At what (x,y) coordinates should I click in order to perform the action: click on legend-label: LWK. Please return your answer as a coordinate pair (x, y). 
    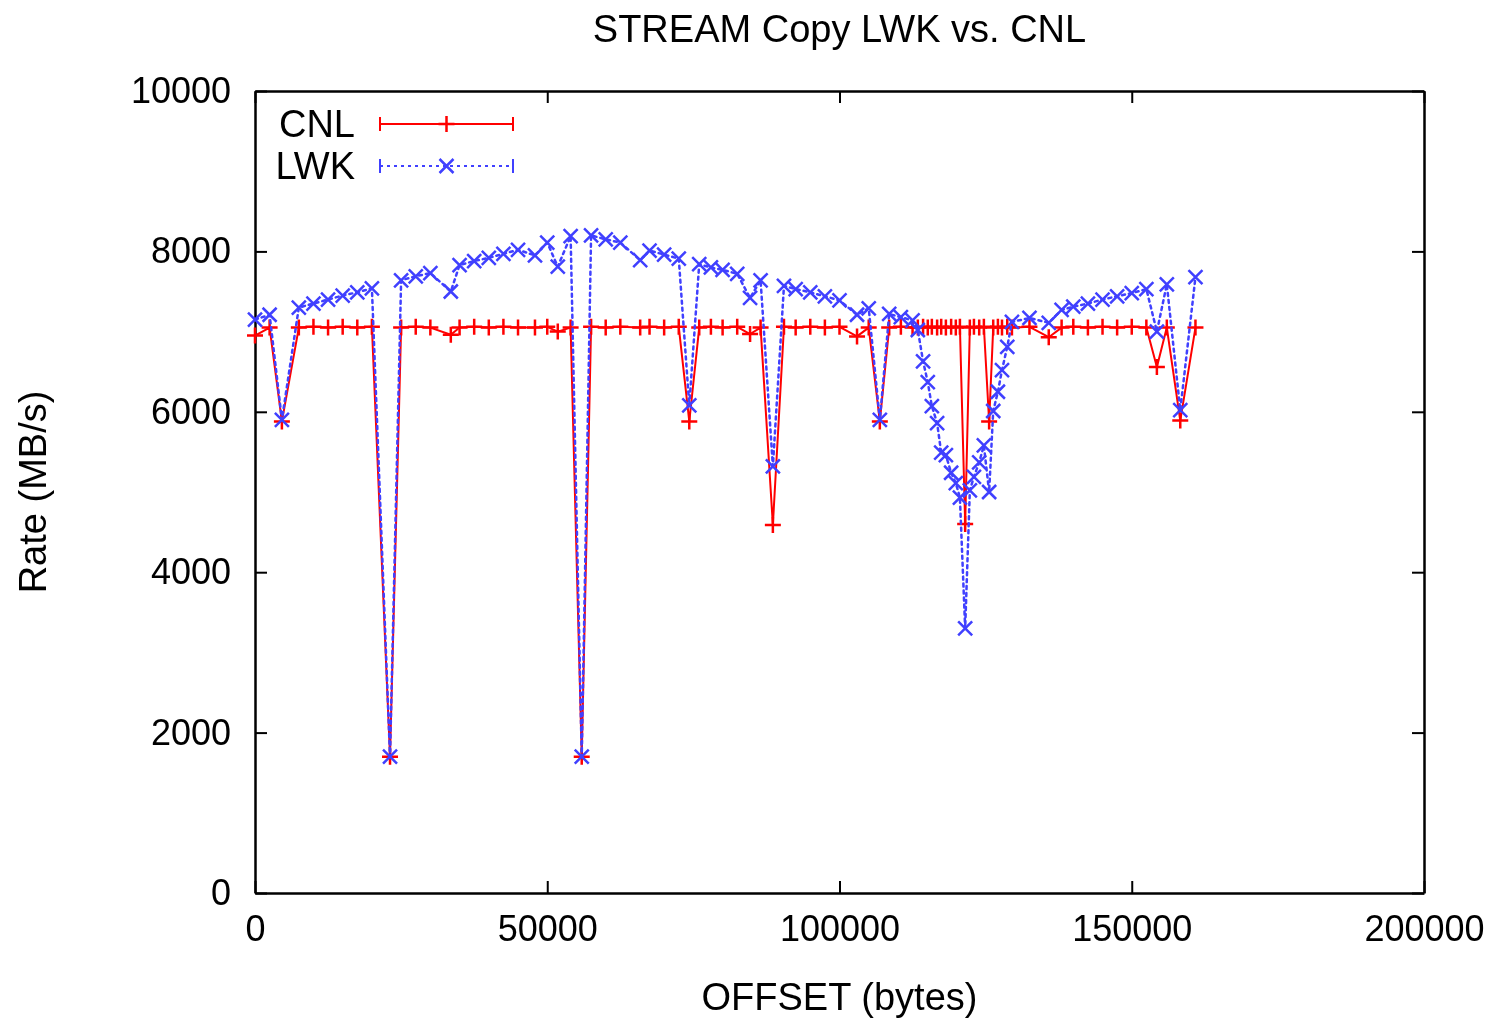
    Looking at the image, I should click on (315, 166).